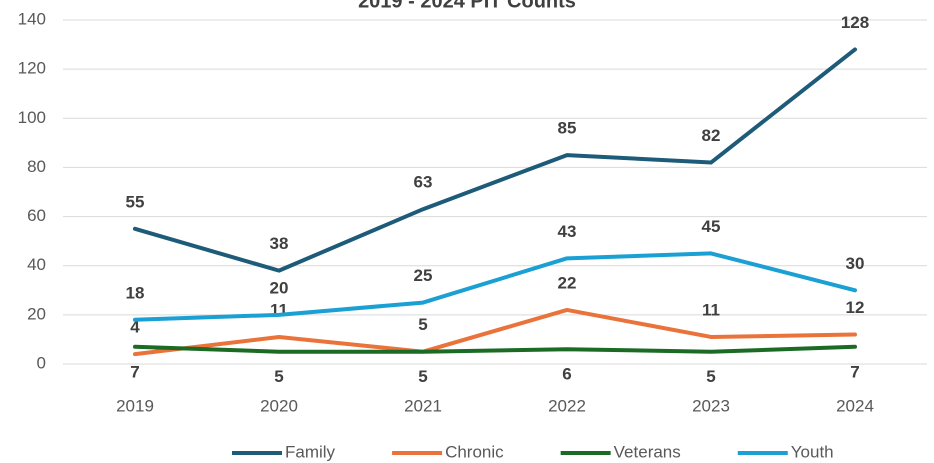 This screenshot has width=934, height=463. What do you see at coordinates (36, 264) in the screenshot?
I see `y-tick-label: 40` at bounding box center [36, 264].